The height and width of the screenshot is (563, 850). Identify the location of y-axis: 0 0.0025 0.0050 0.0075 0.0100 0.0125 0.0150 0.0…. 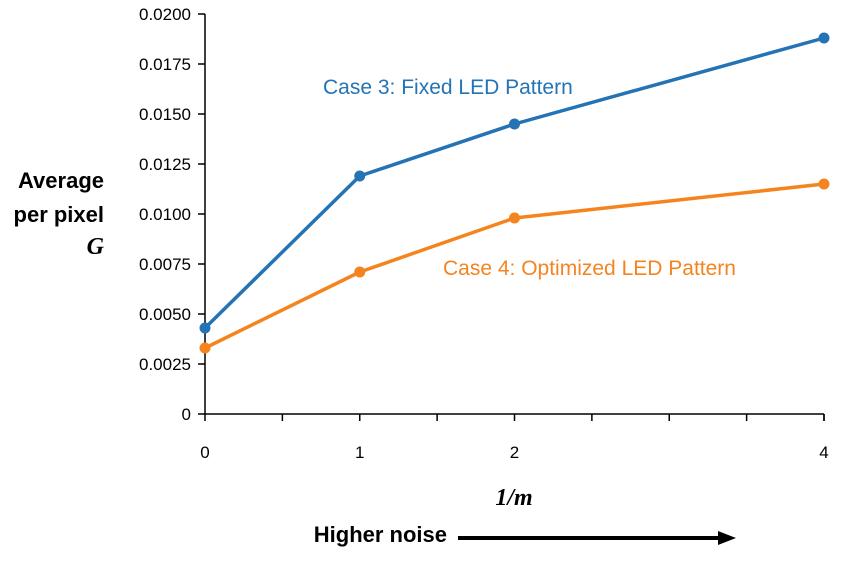
(172, 214).